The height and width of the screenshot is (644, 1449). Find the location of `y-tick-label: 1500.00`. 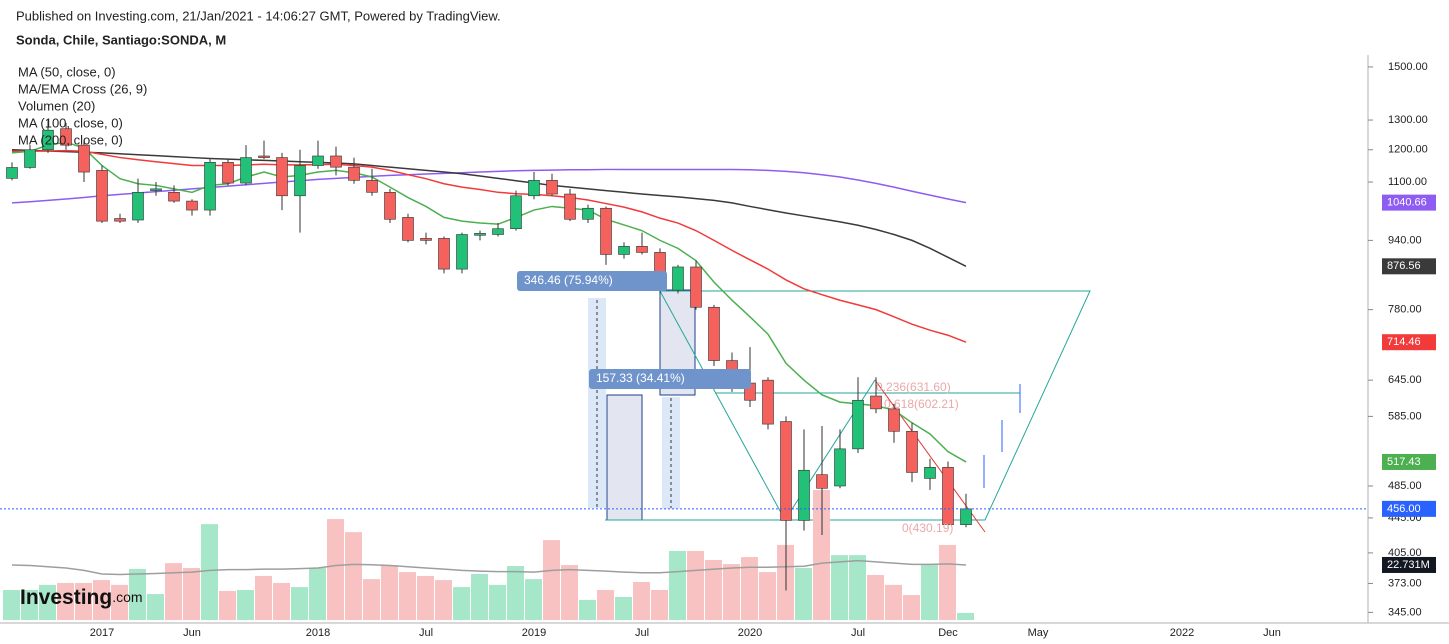

y-tick-label: 1500.00 is located at coordinates (1408, 67).